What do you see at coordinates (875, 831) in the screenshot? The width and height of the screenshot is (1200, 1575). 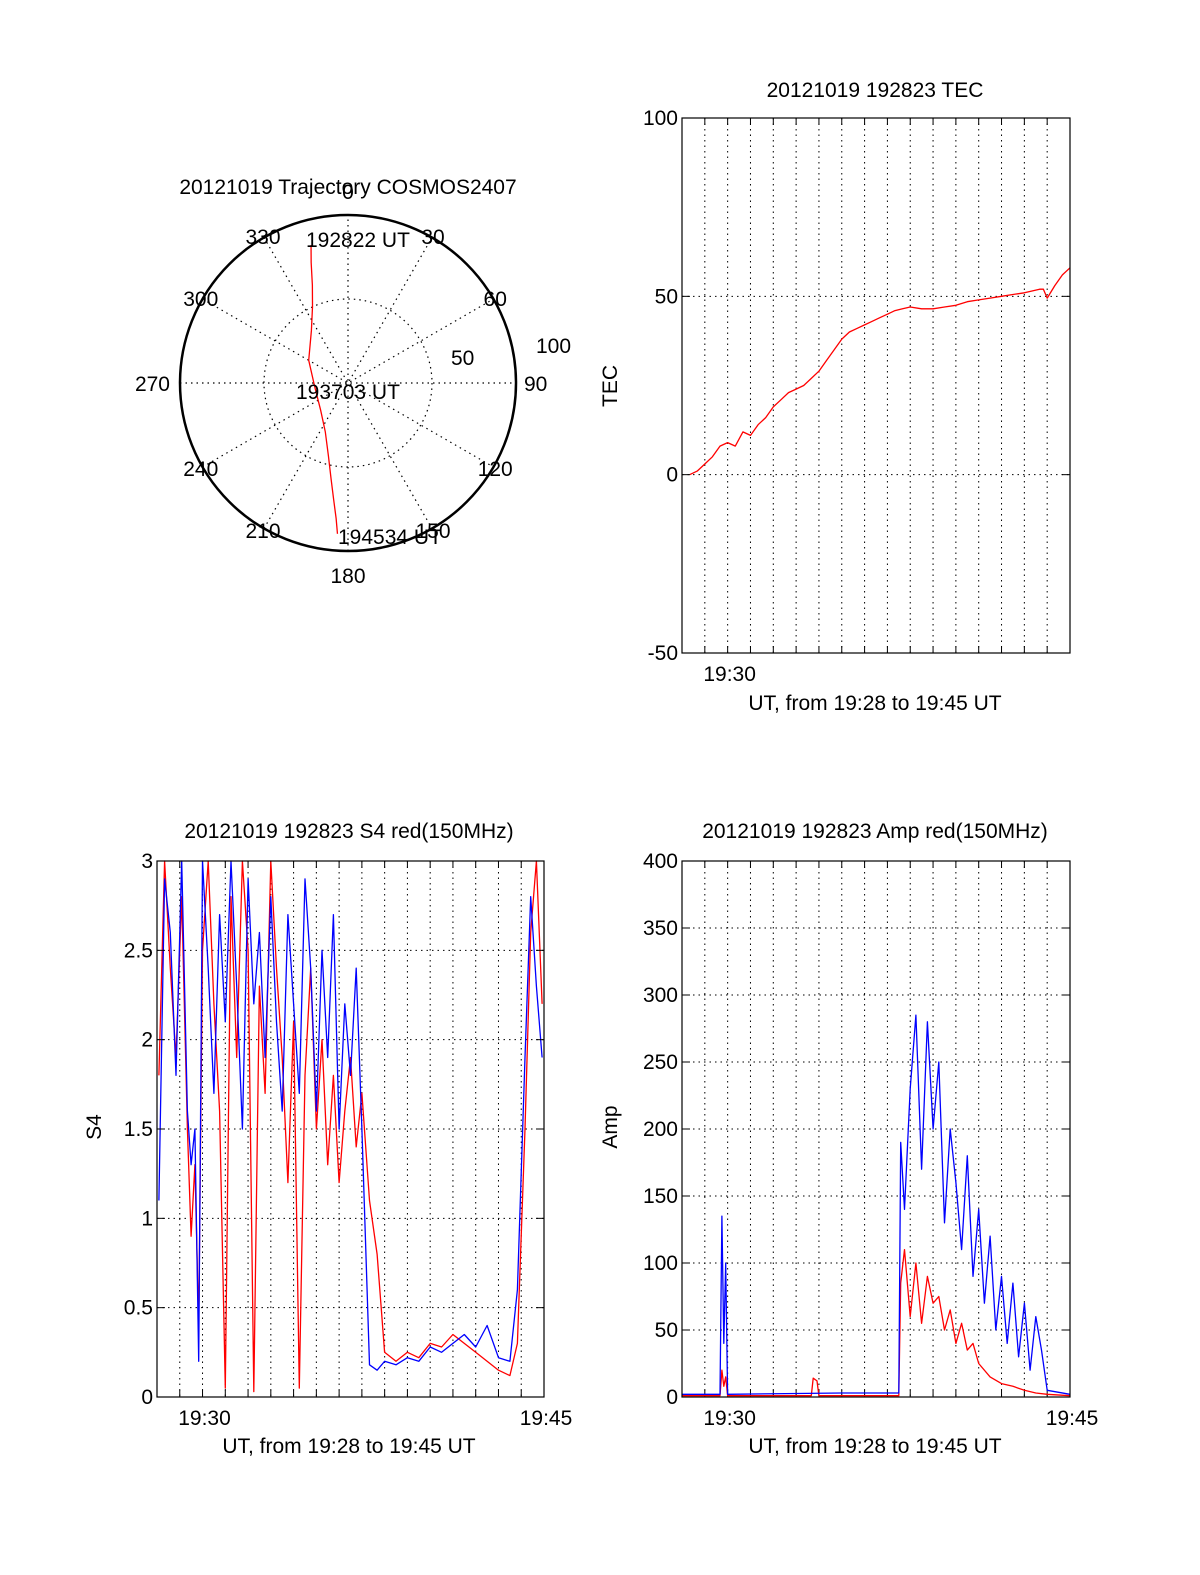 I see `amp-title: 20121019 192823 Amp red(150MHz)` at bounding box center [875, 831].